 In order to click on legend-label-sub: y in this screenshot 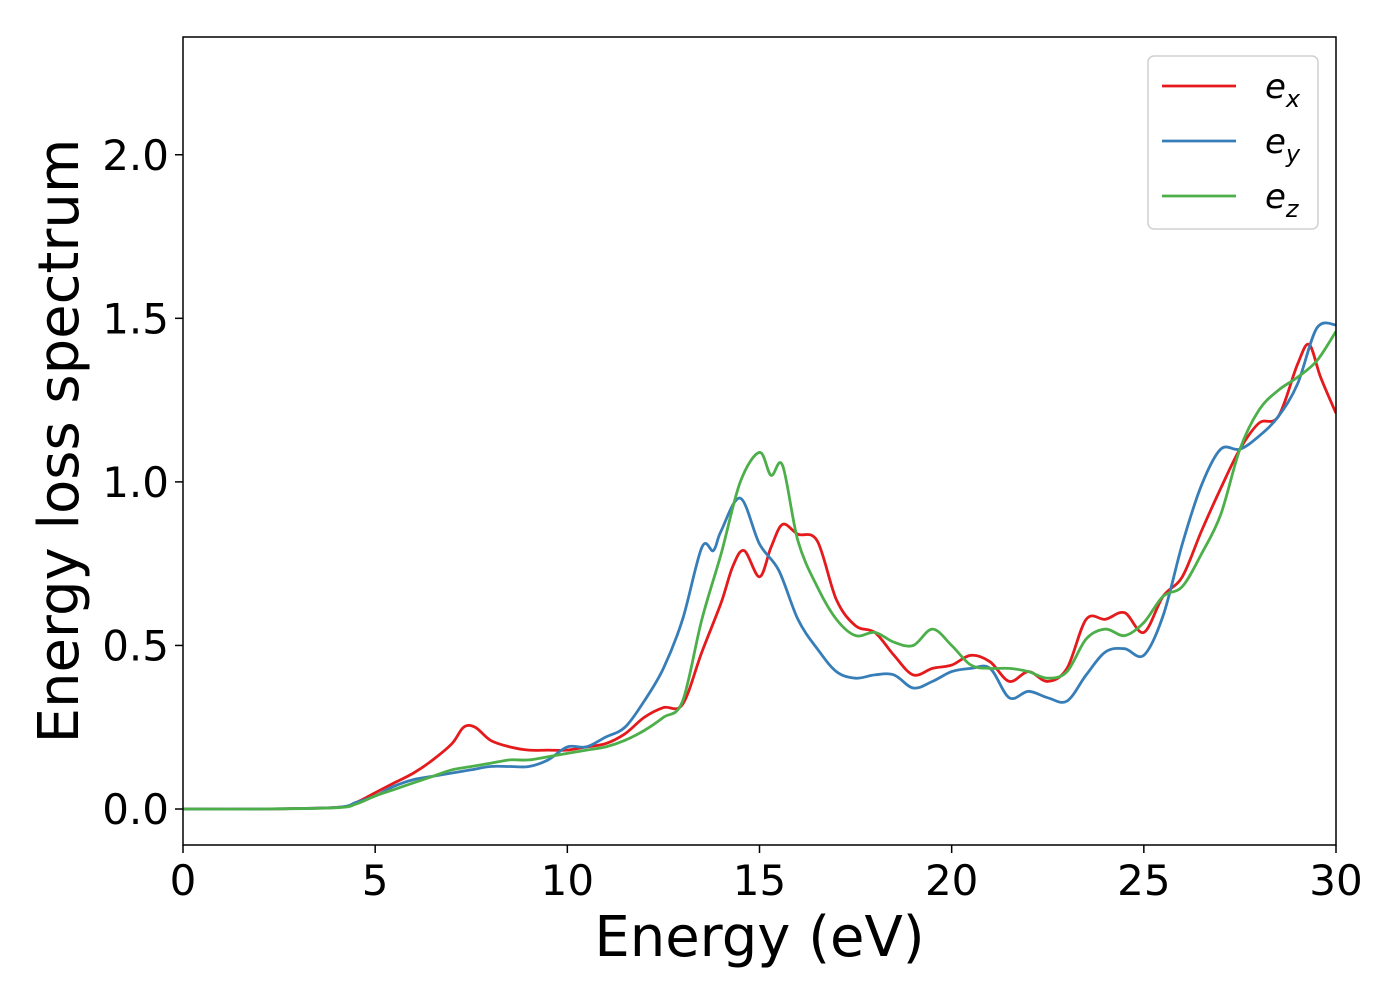, I will do `click(1293, 154)`.